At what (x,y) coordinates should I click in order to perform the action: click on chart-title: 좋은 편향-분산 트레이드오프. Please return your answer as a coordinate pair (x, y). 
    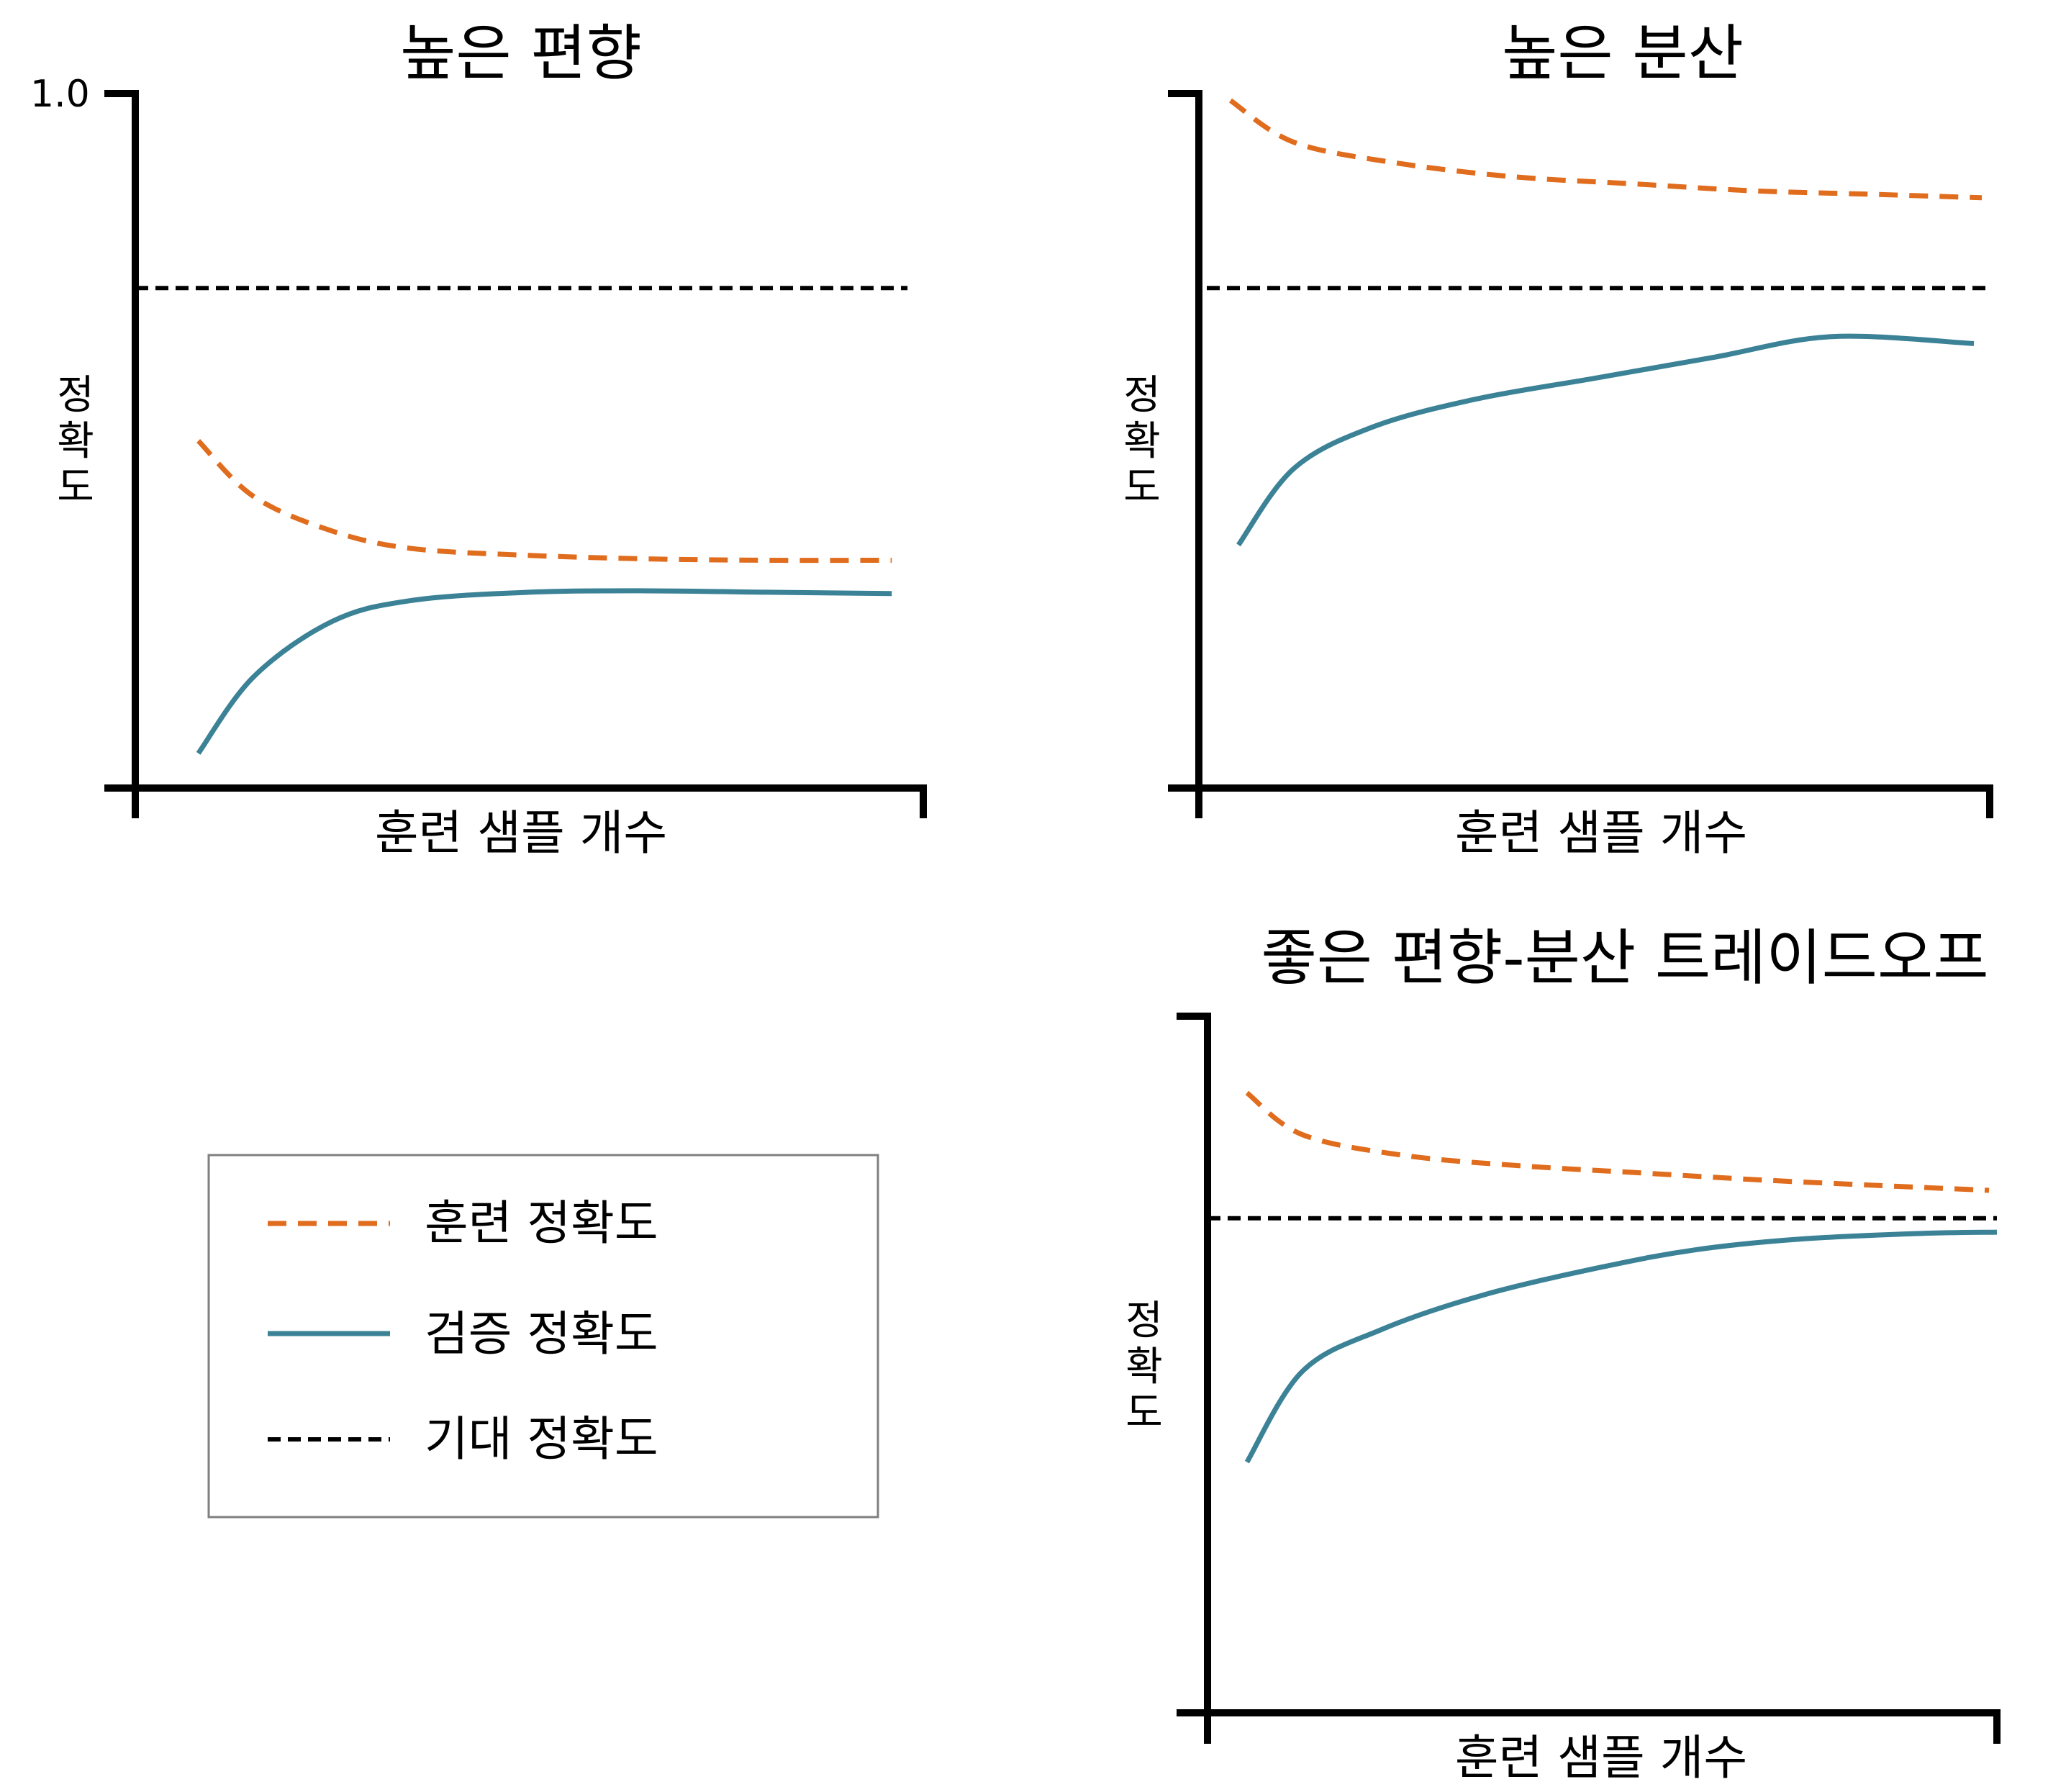
    Looking at the image, I should click on (1624, 958).